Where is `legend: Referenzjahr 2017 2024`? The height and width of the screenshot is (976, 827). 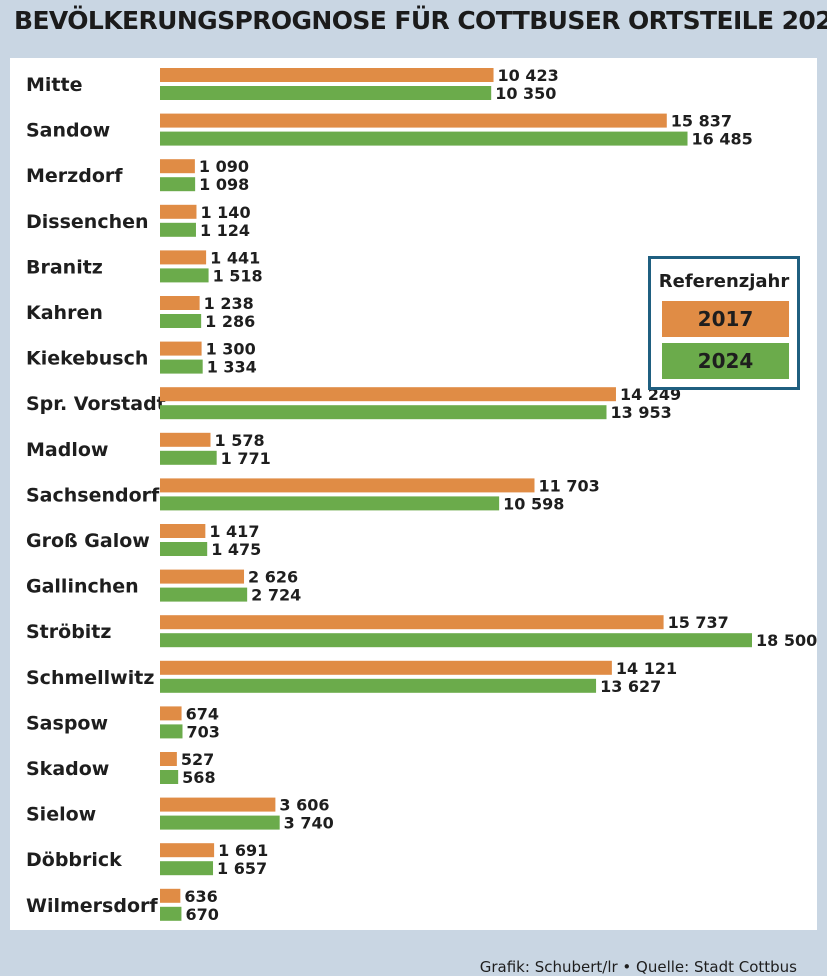 legend: Referenzjahr 2017 2024 is located at coordinates (724, 323).